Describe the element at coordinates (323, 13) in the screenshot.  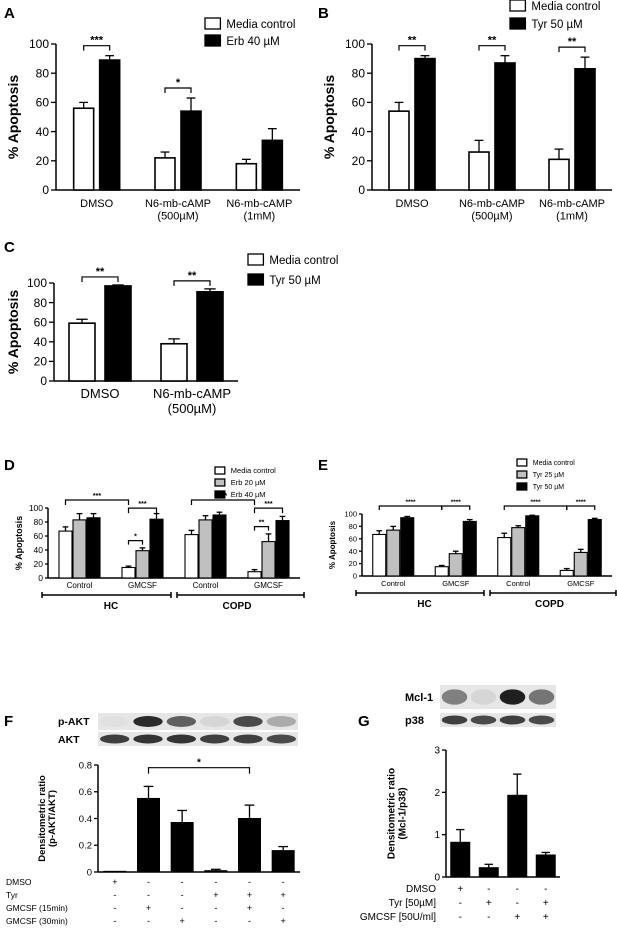
I see `panel-label-b: B` at that location.